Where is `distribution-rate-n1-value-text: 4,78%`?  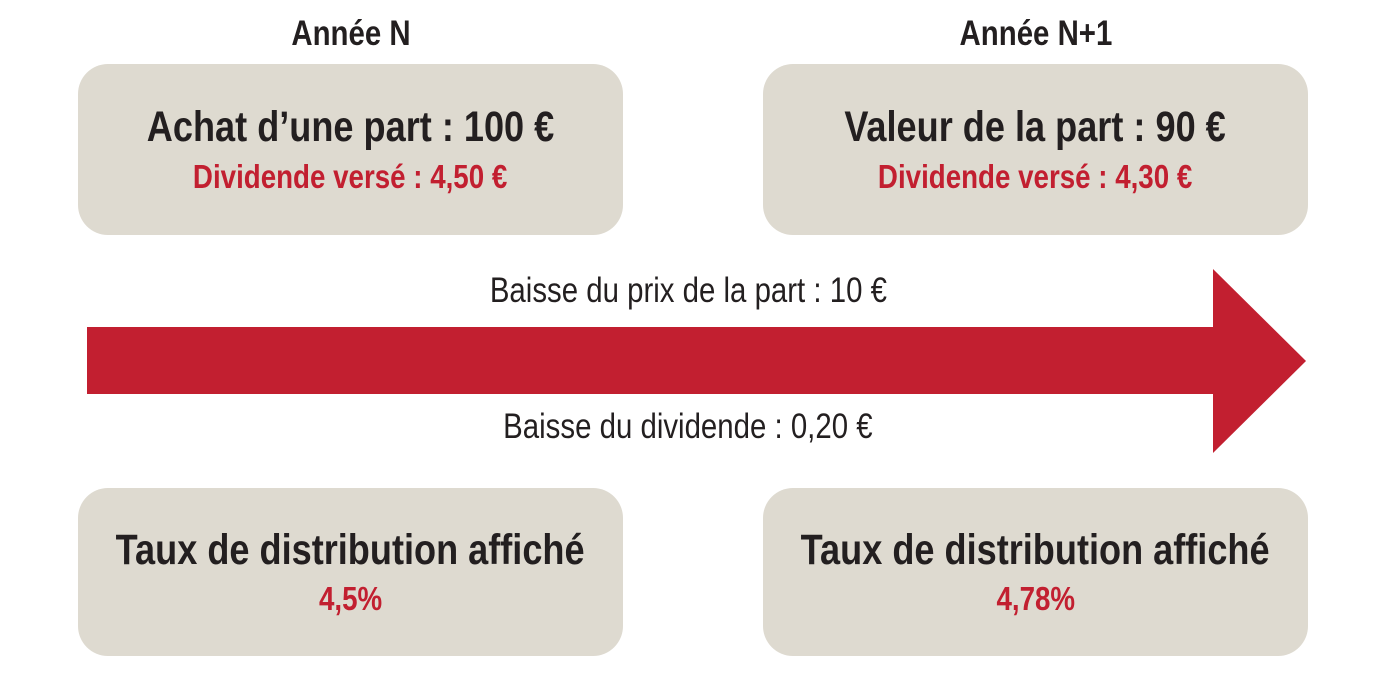 distribution-rate-n1-value-text: 4,78% is located at coordinates (1035, 598).